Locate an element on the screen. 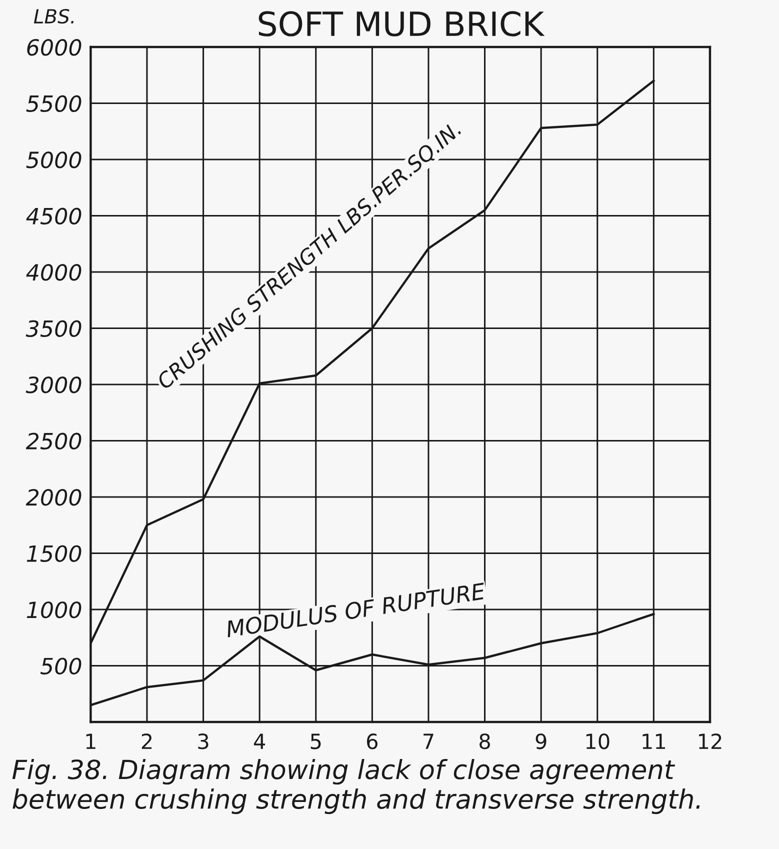  x-tick-label: 6 is located at coordinates (372, 741).